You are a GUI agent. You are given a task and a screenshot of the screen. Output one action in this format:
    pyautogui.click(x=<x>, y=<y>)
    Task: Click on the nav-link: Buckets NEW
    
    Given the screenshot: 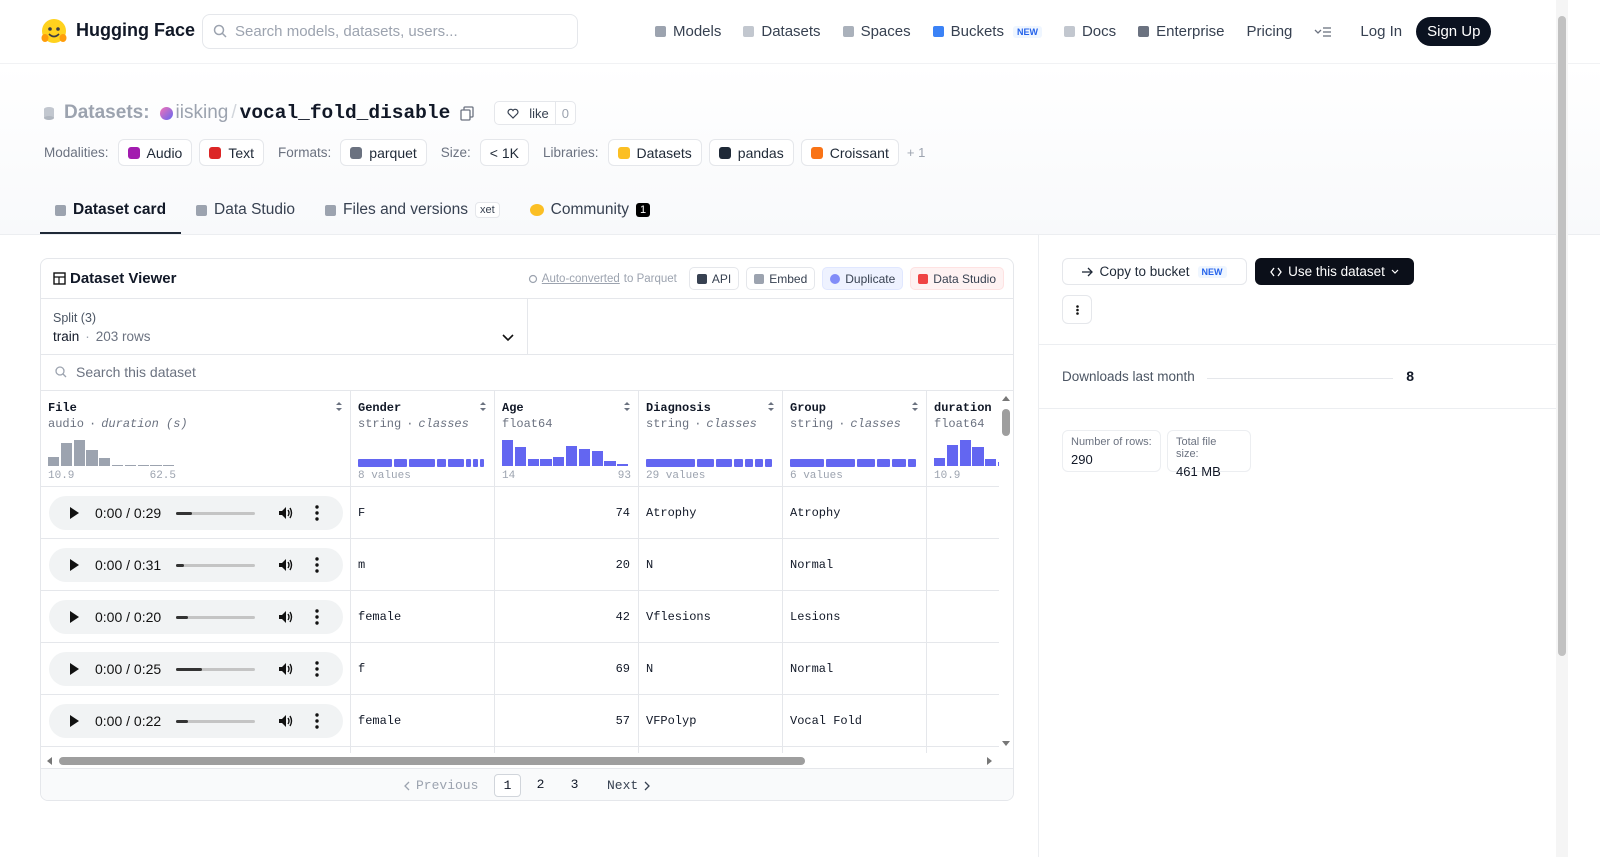 What is the action you would take?
    pyautogui.click(x=987, y=31)
    